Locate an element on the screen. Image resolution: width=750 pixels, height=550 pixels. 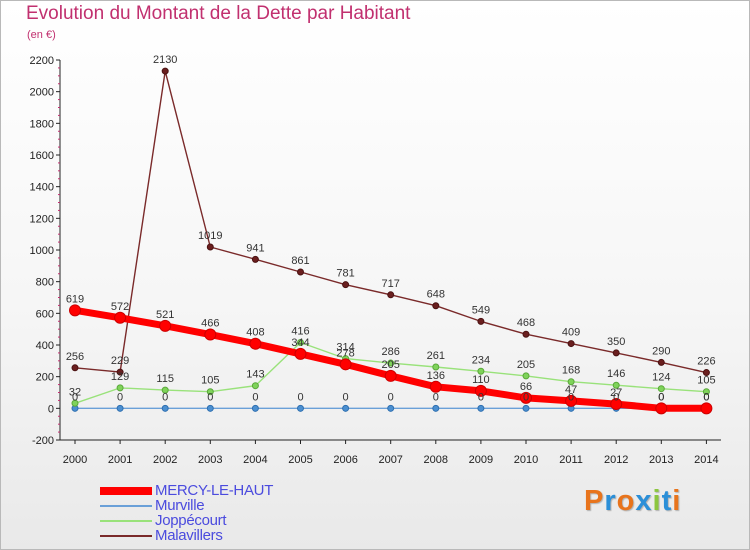
x-tick-label: 2006 is located at coordinates (345, 460).